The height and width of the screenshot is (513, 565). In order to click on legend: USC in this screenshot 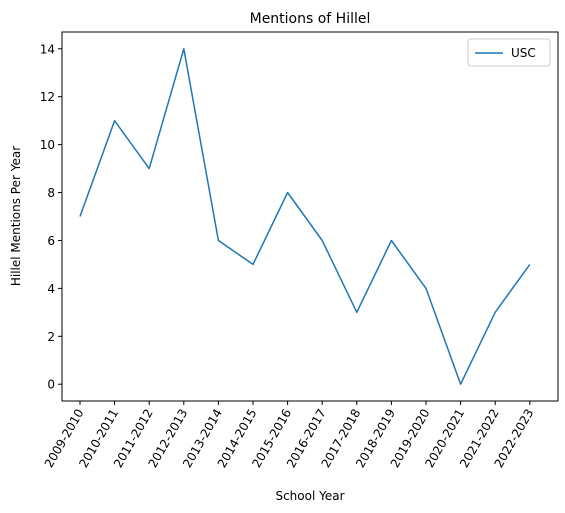, I will do `click(509, 52)`.